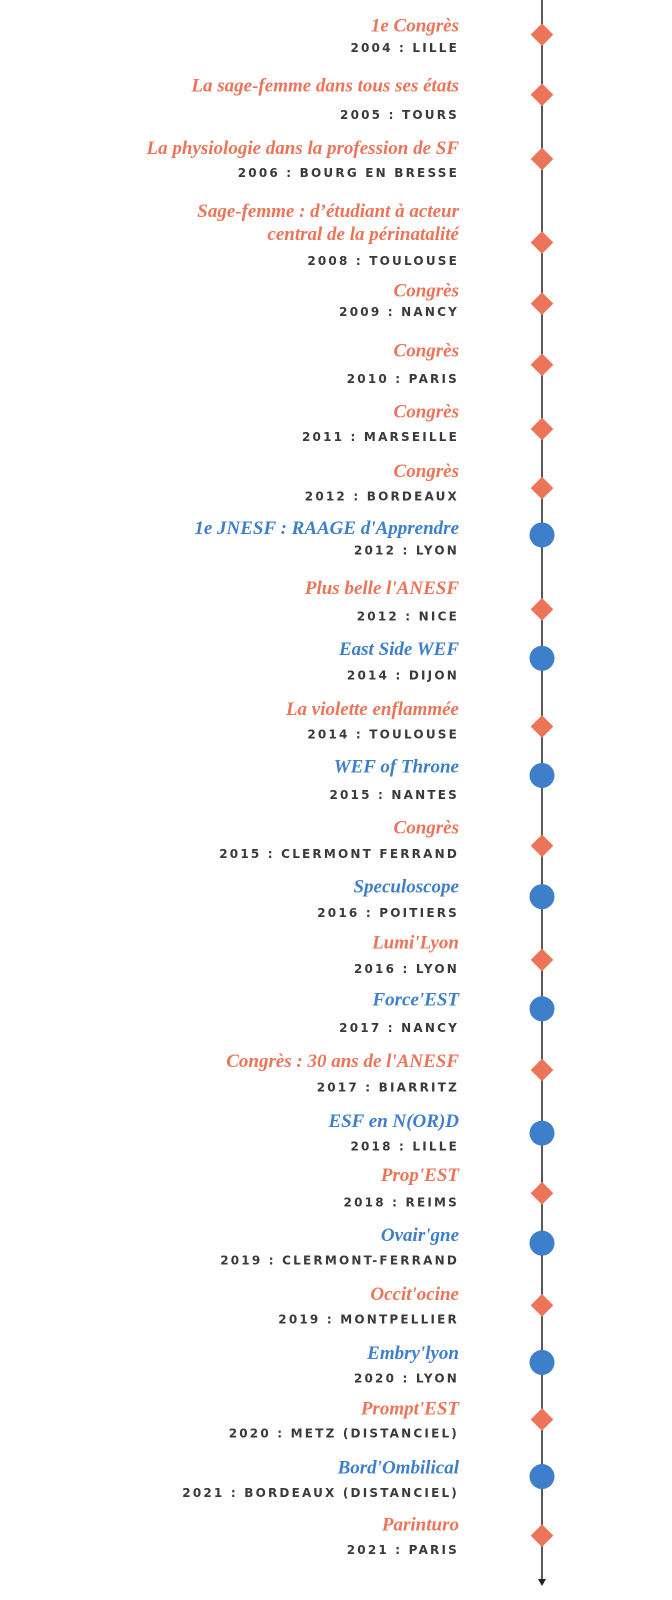 This screenshot has width=672, height=1600. Describe the element at coordinates (403, 676) in the screenshot. I see `event-date-place: 2014 : DIJON` at that location.